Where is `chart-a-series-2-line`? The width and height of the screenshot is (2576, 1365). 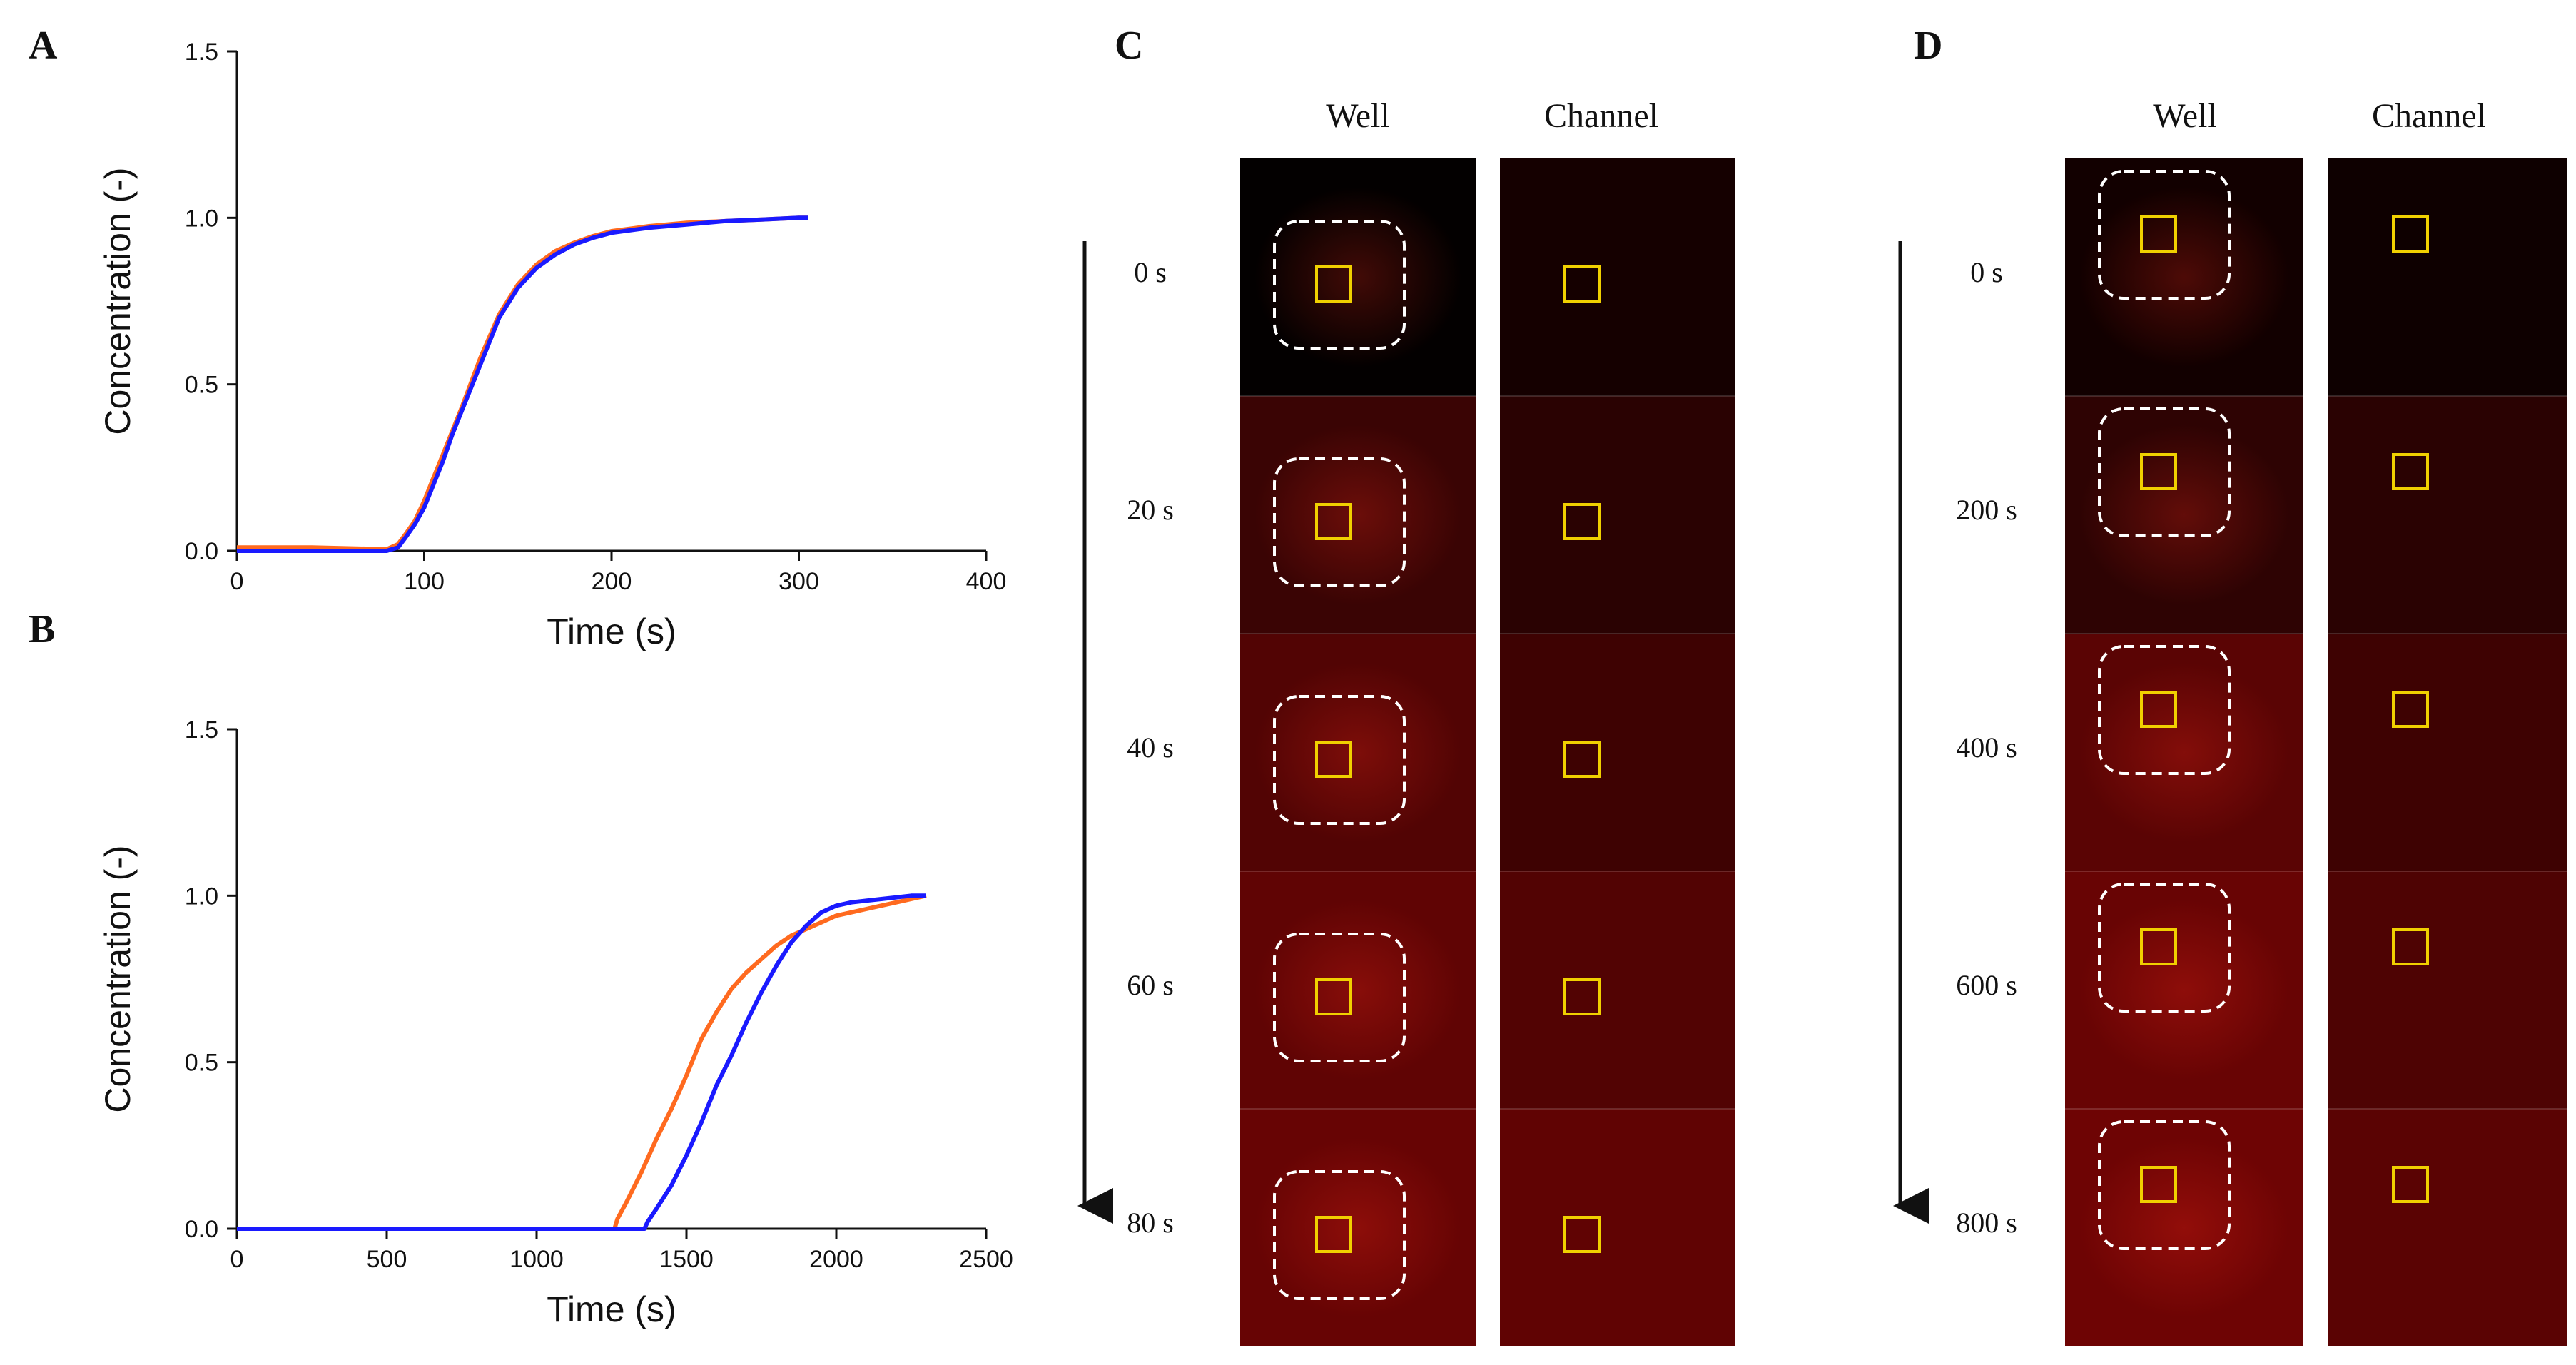 chart-a-series-2-line is located at coordinates (522, 384).